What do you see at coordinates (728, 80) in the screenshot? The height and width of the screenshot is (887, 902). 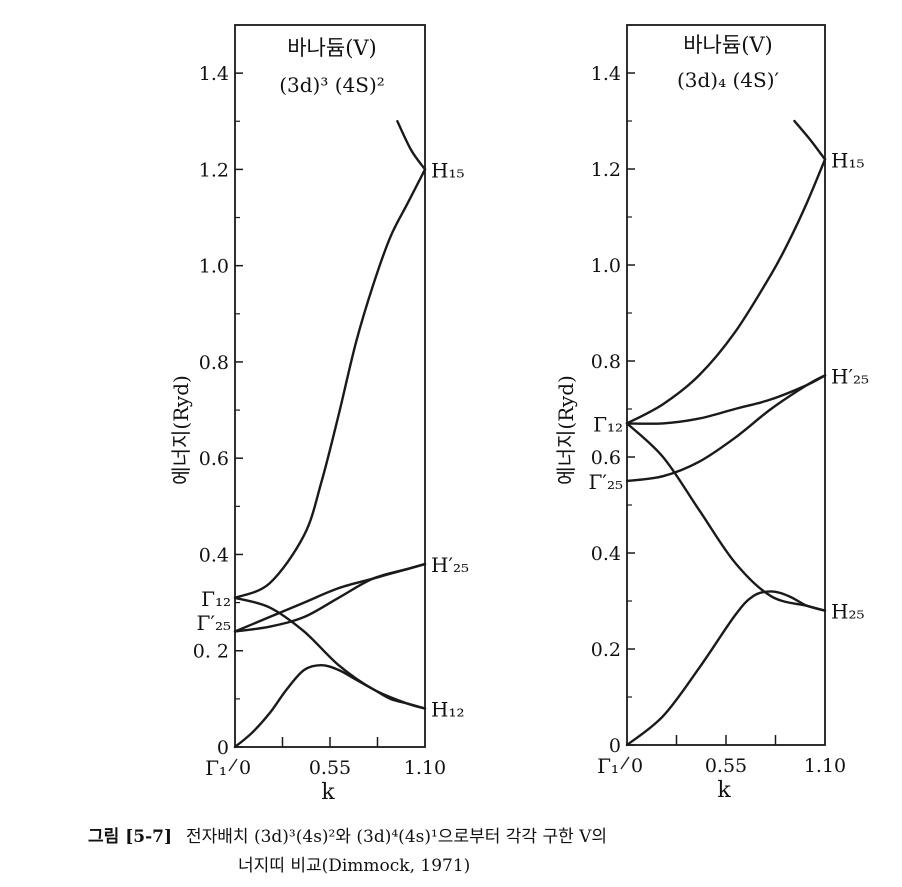 I see `chart-subtitle: (3d)₄ (4S)′` at bounding box center [728, 80].